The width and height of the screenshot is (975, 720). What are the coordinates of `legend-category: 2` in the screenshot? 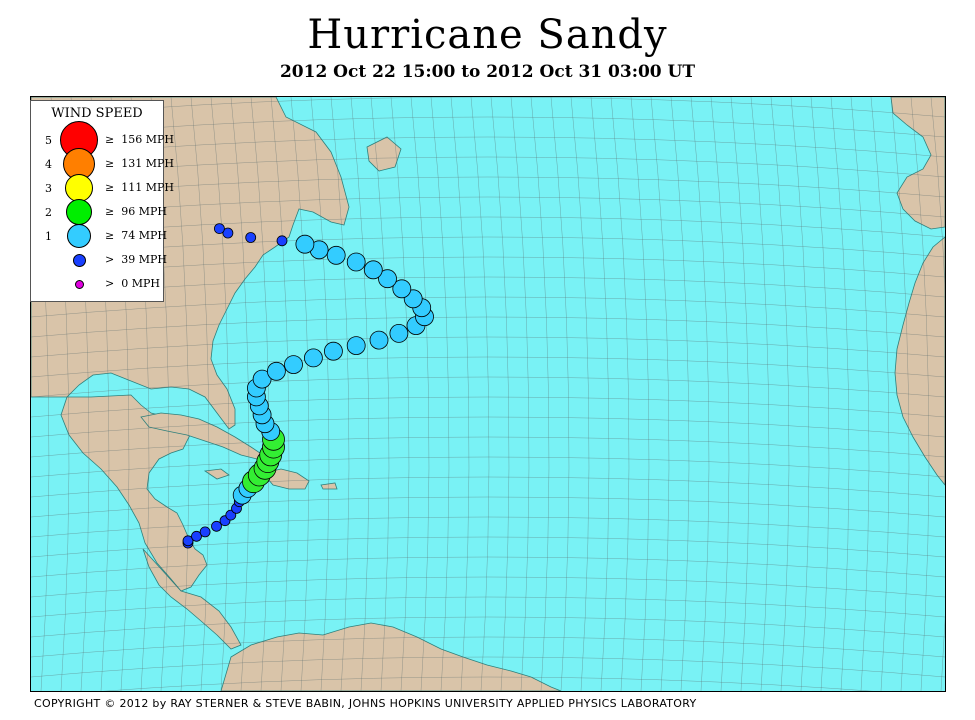 It's located at (48, 212).